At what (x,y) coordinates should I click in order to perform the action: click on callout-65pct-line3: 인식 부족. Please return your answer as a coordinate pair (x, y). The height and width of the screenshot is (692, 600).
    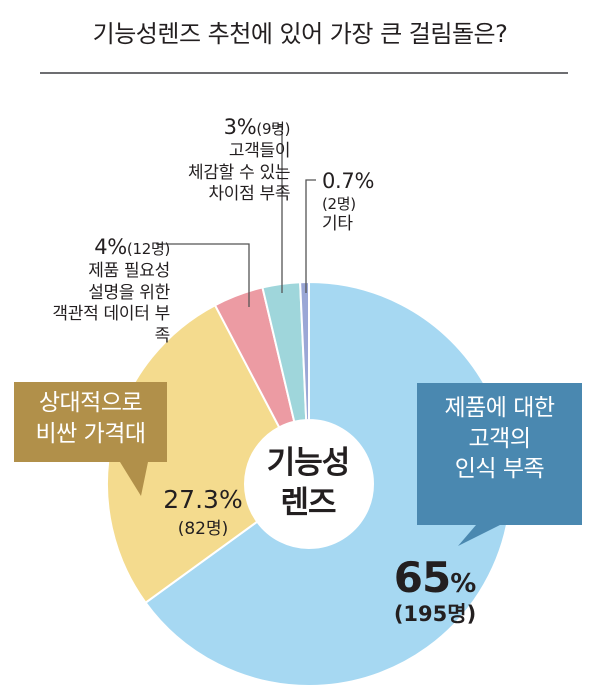
    Looking at the image, I should click on (499, 469).